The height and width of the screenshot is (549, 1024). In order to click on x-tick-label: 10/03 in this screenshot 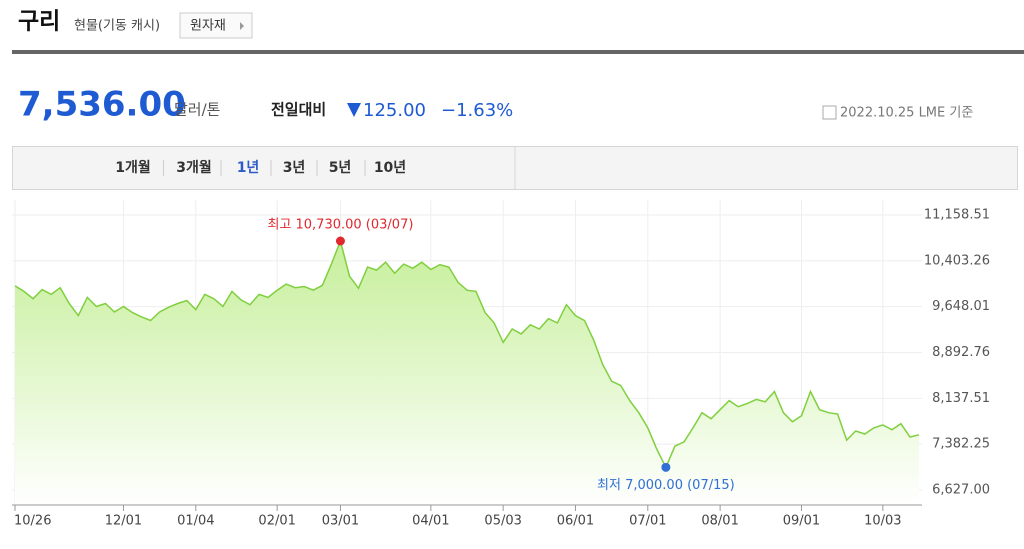, I will do `click(882, 521)`.